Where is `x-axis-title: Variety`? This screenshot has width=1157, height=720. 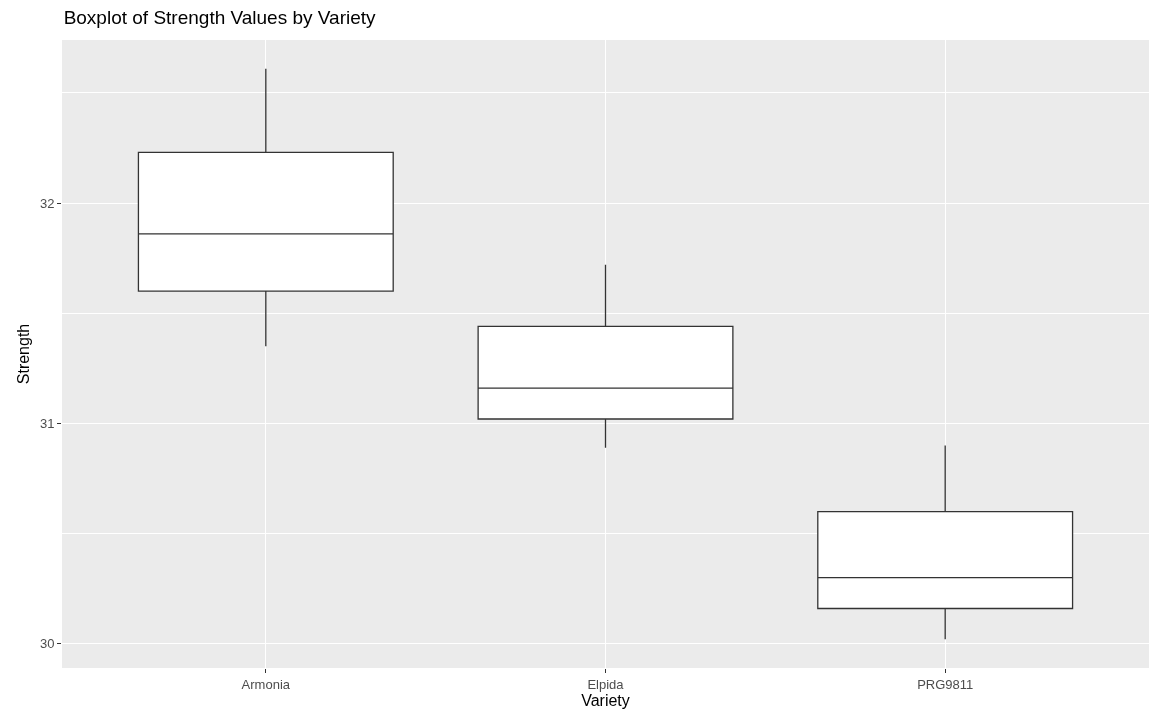
x-axis-title: Variety is located at coordinates (605, 701).